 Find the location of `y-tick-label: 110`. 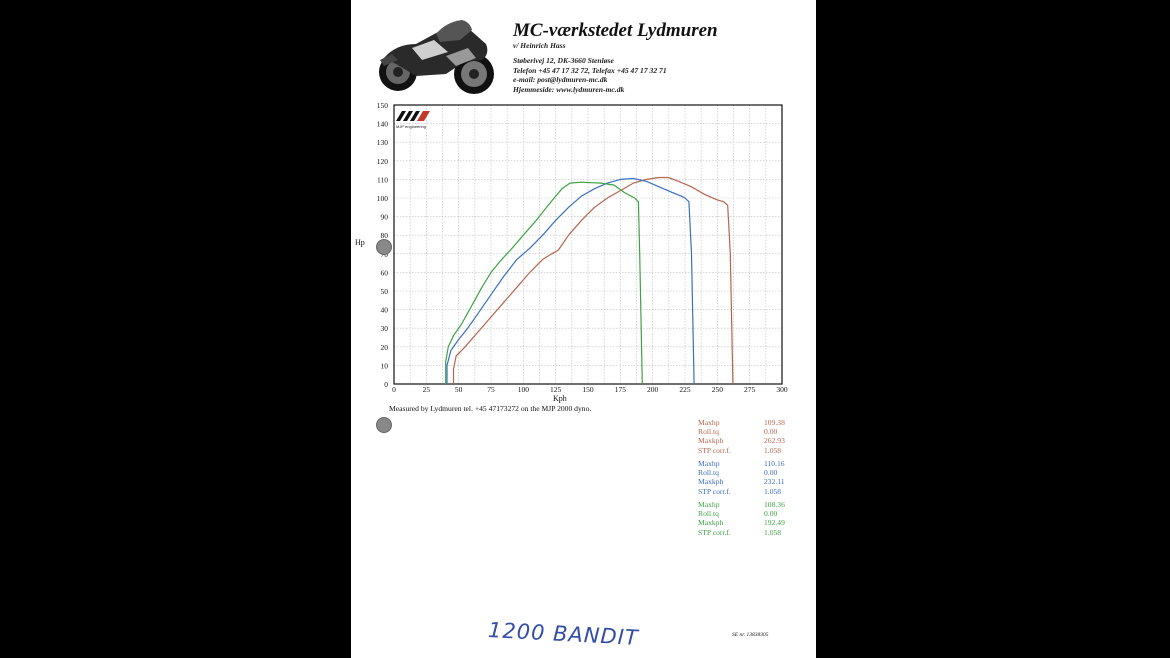

y-tick-label: 110 is located at coordinates (382, 179).